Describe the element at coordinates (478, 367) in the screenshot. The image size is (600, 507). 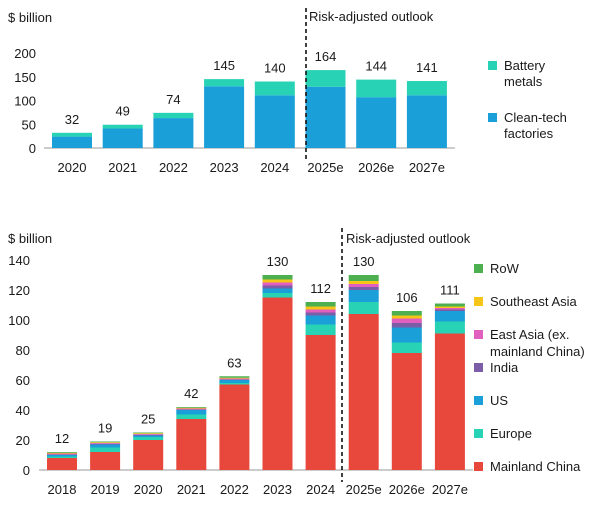
I see `bottom-legend-swatch-india` at that location.